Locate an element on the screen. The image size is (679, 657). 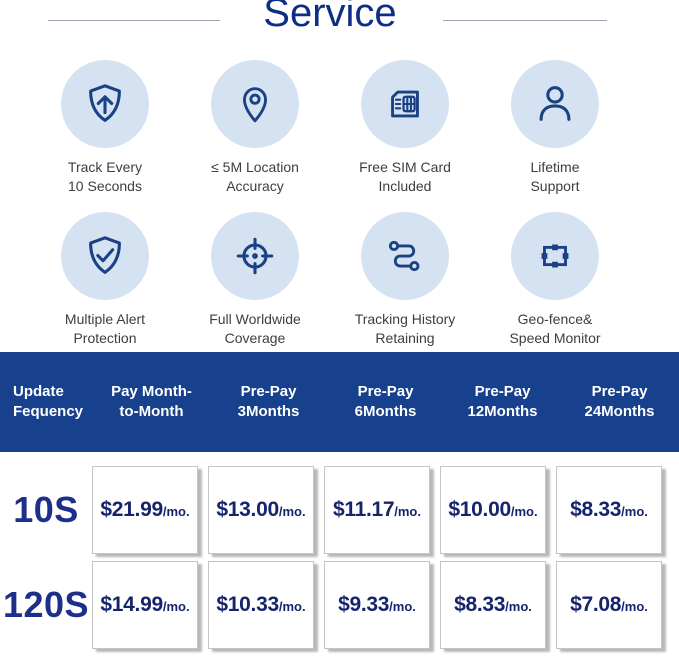
feature-worldwide-coverage: Full Worldwide Coverage is located at coordinates (255, 280).